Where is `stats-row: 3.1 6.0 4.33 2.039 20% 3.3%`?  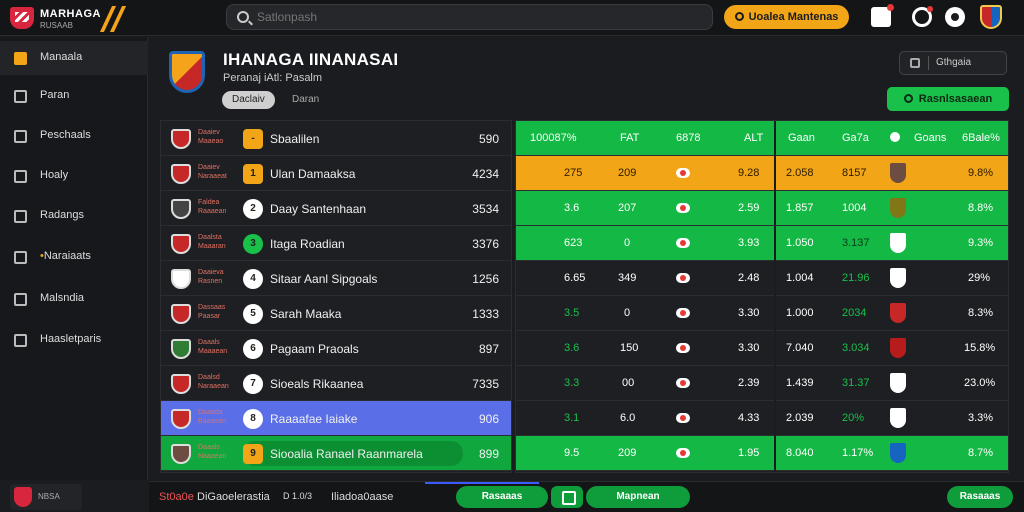
stats-row: 3.1 6.0 4.33 2.039 20% 3.3% is located at coordinates (762, 418).